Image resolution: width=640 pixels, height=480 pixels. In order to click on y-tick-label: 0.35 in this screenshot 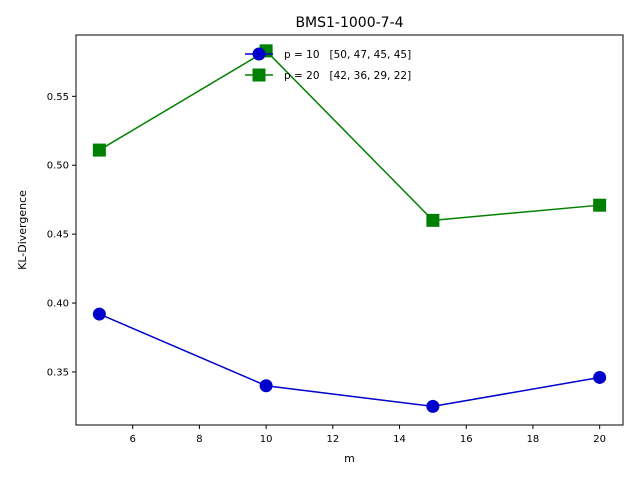, I will do `click(58, 372)`.